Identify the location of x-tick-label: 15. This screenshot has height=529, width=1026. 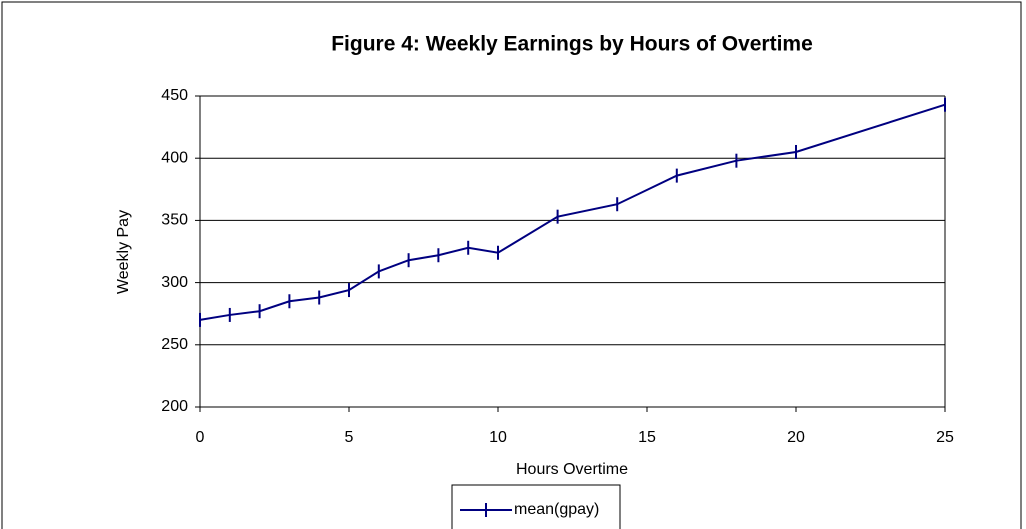
(647, 437).